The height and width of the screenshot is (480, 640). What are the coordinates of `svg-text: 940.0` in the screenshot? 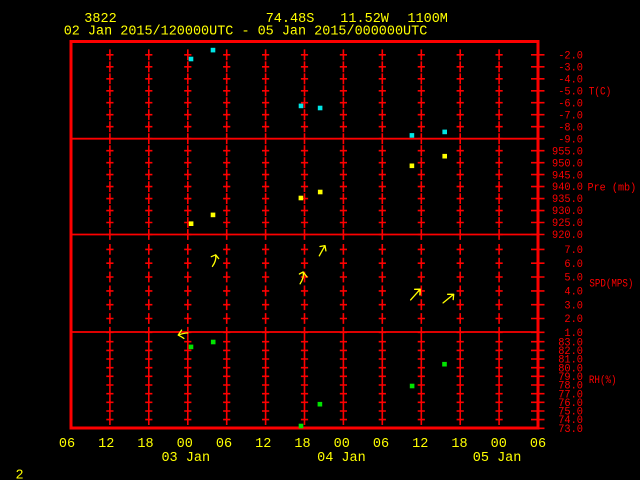 It's located at (567, 188).